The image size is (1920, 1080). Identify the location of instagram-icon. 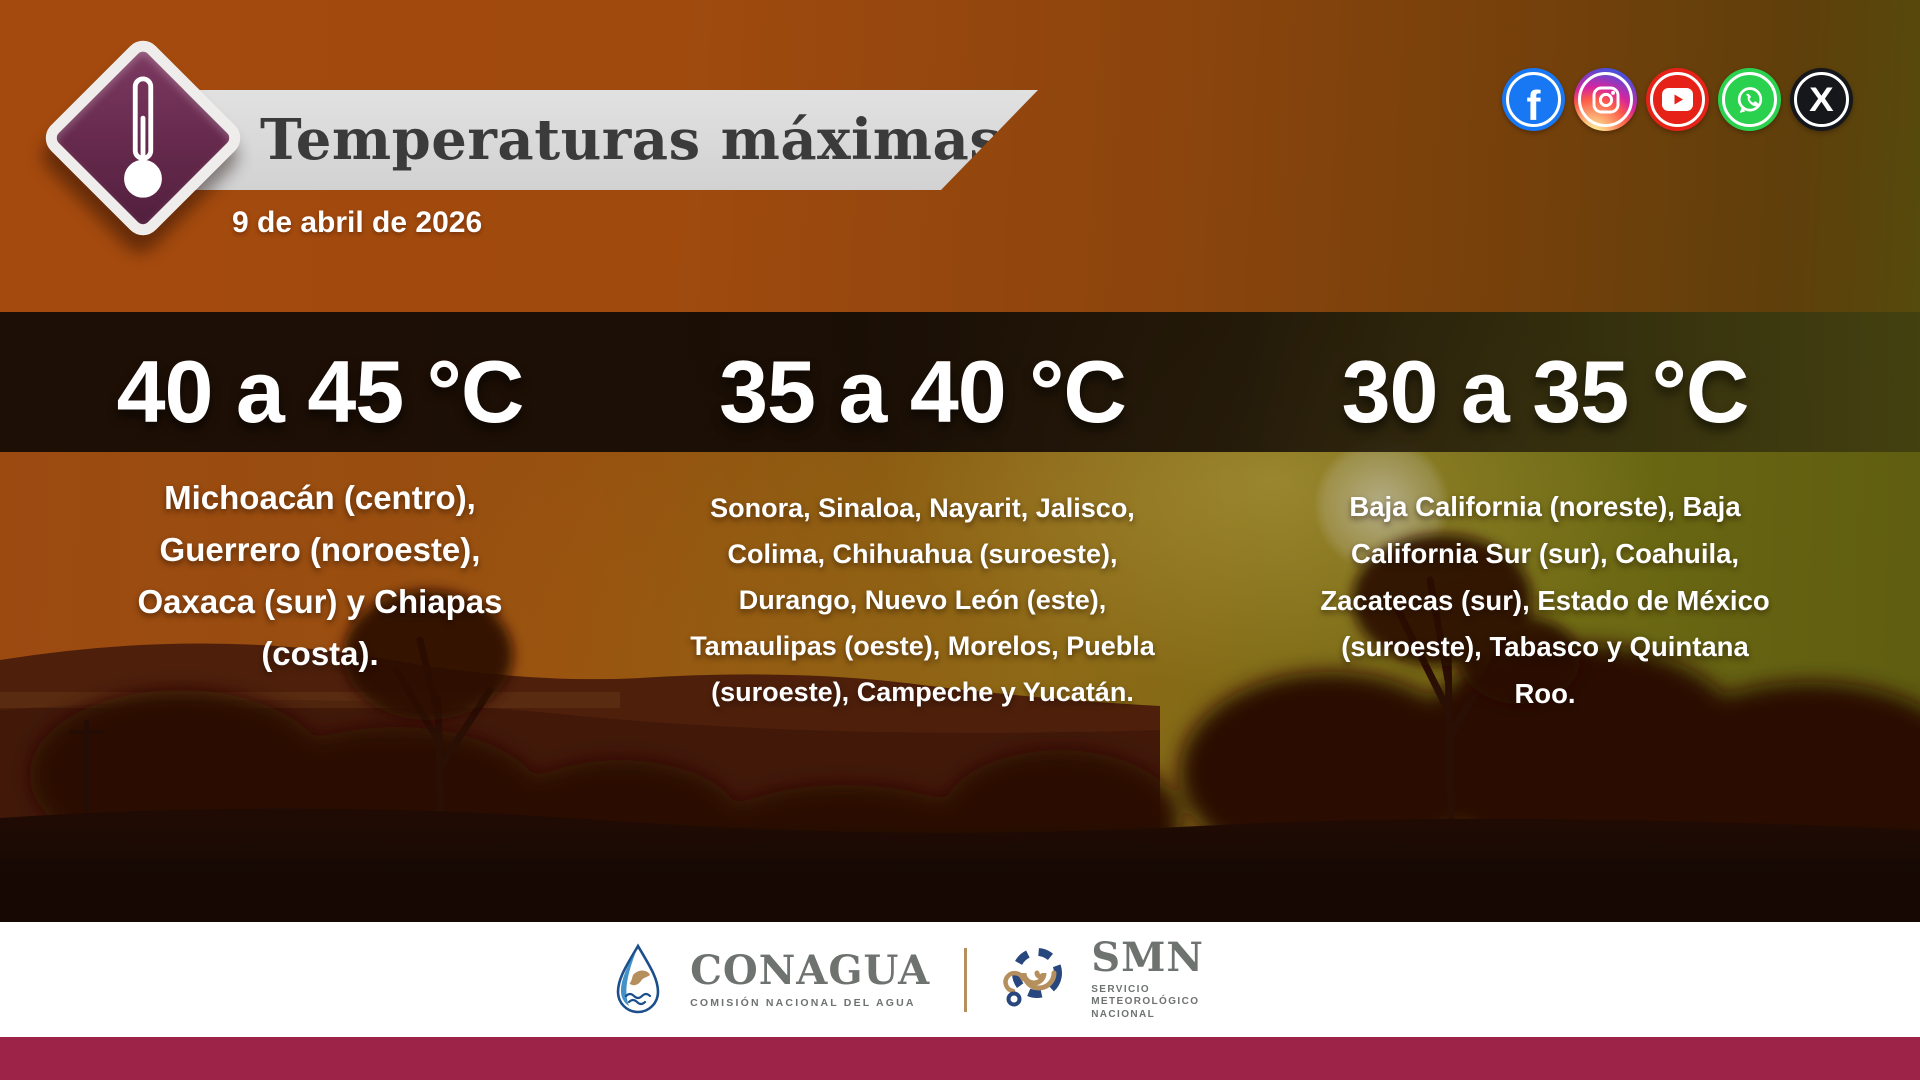
(1605, 99).